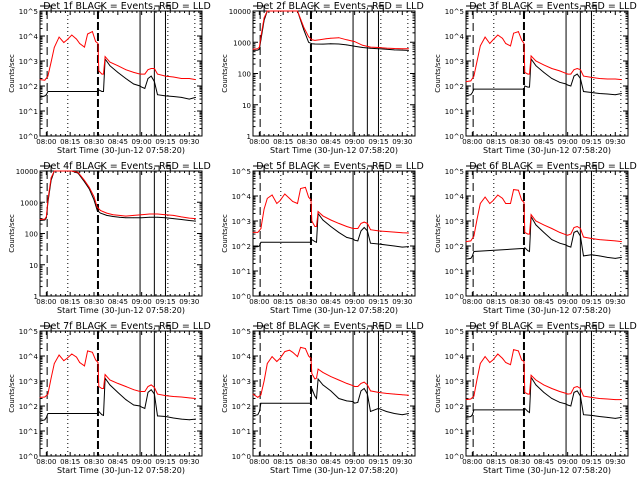 The width and height of the screenshot is (640, 484). What do you see at coordinates (36, 297) in the screenshot?
I see `y-tick-label: 1` at bounding box center [36, 297].